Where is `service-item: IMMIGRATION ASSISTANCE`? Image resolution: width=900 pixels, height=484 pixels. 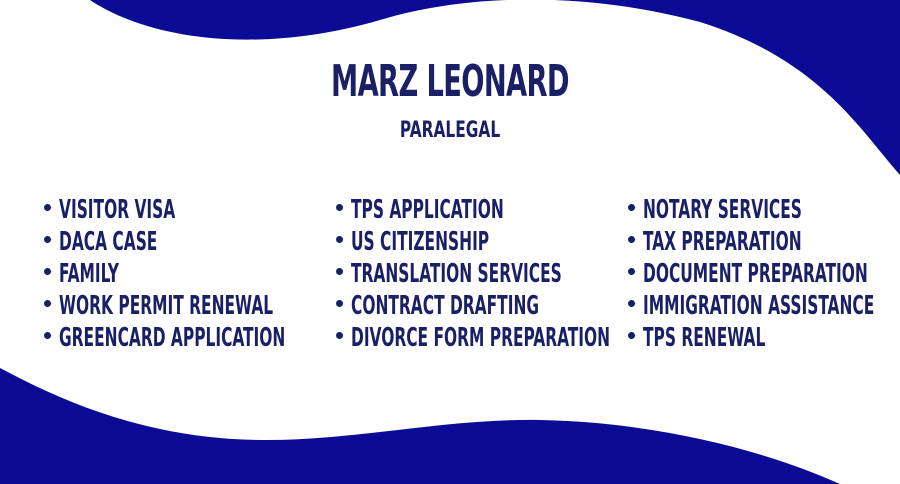
service-item: IMMIGRATION ASSISTANCE is located at coordinates (764, 306).